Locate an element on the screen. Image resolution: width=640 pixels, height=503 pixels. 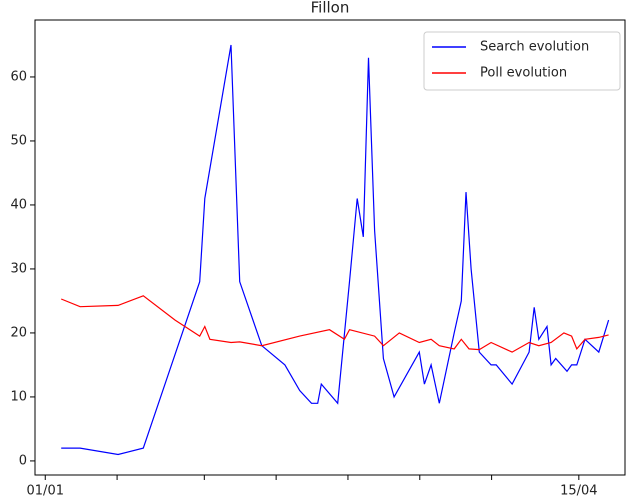
y-tick-label: 40 is located at coordinates (18, 204).